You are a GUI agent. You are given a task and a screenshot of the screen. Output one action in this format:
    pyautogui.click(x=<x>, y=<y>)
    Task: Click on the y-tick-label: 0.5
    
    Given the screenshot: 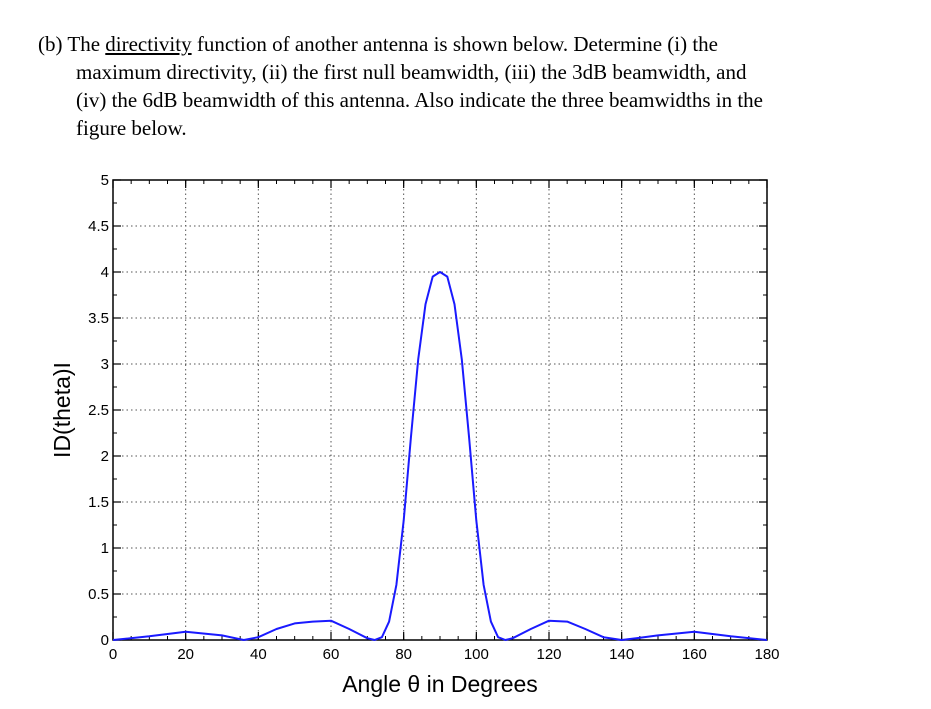 What is the action you would take?
    pyautogui.click(x=98, y=594)
    